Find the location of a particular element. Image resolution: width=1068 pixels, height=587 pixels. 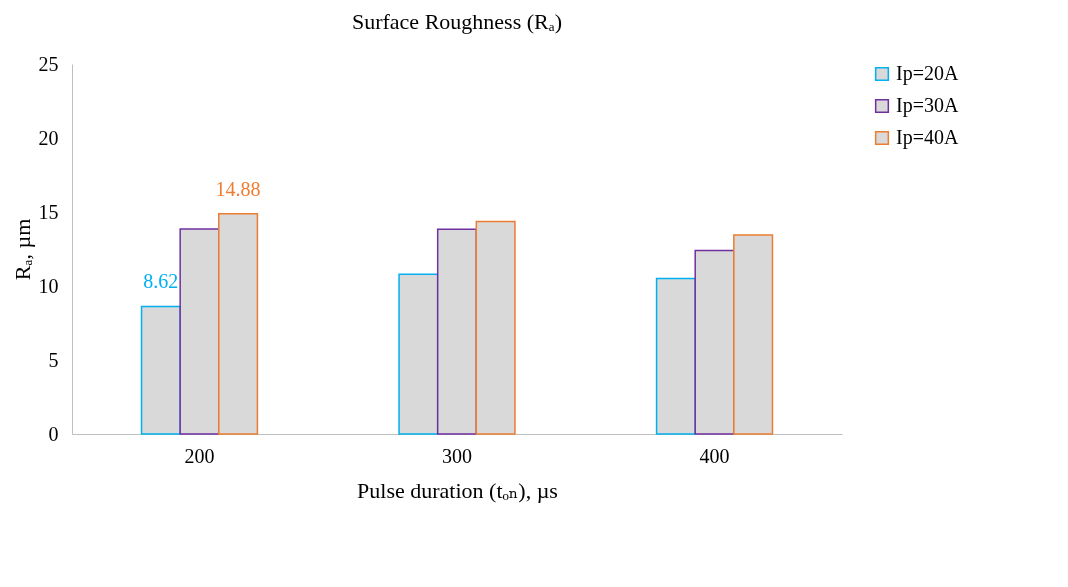

y-tick-label: 0 is located at coordinates (53, 433).